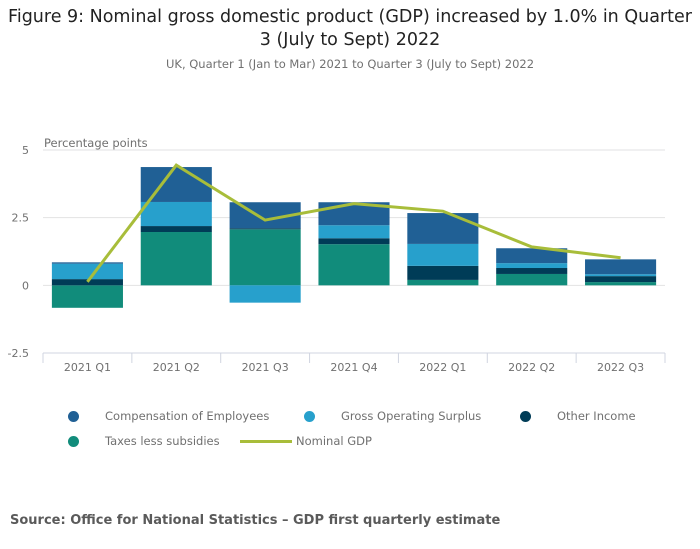  Describe the element at coordinates (265, 229) in the screenshot. I see `bar-other-income-2021-q3` at that location.